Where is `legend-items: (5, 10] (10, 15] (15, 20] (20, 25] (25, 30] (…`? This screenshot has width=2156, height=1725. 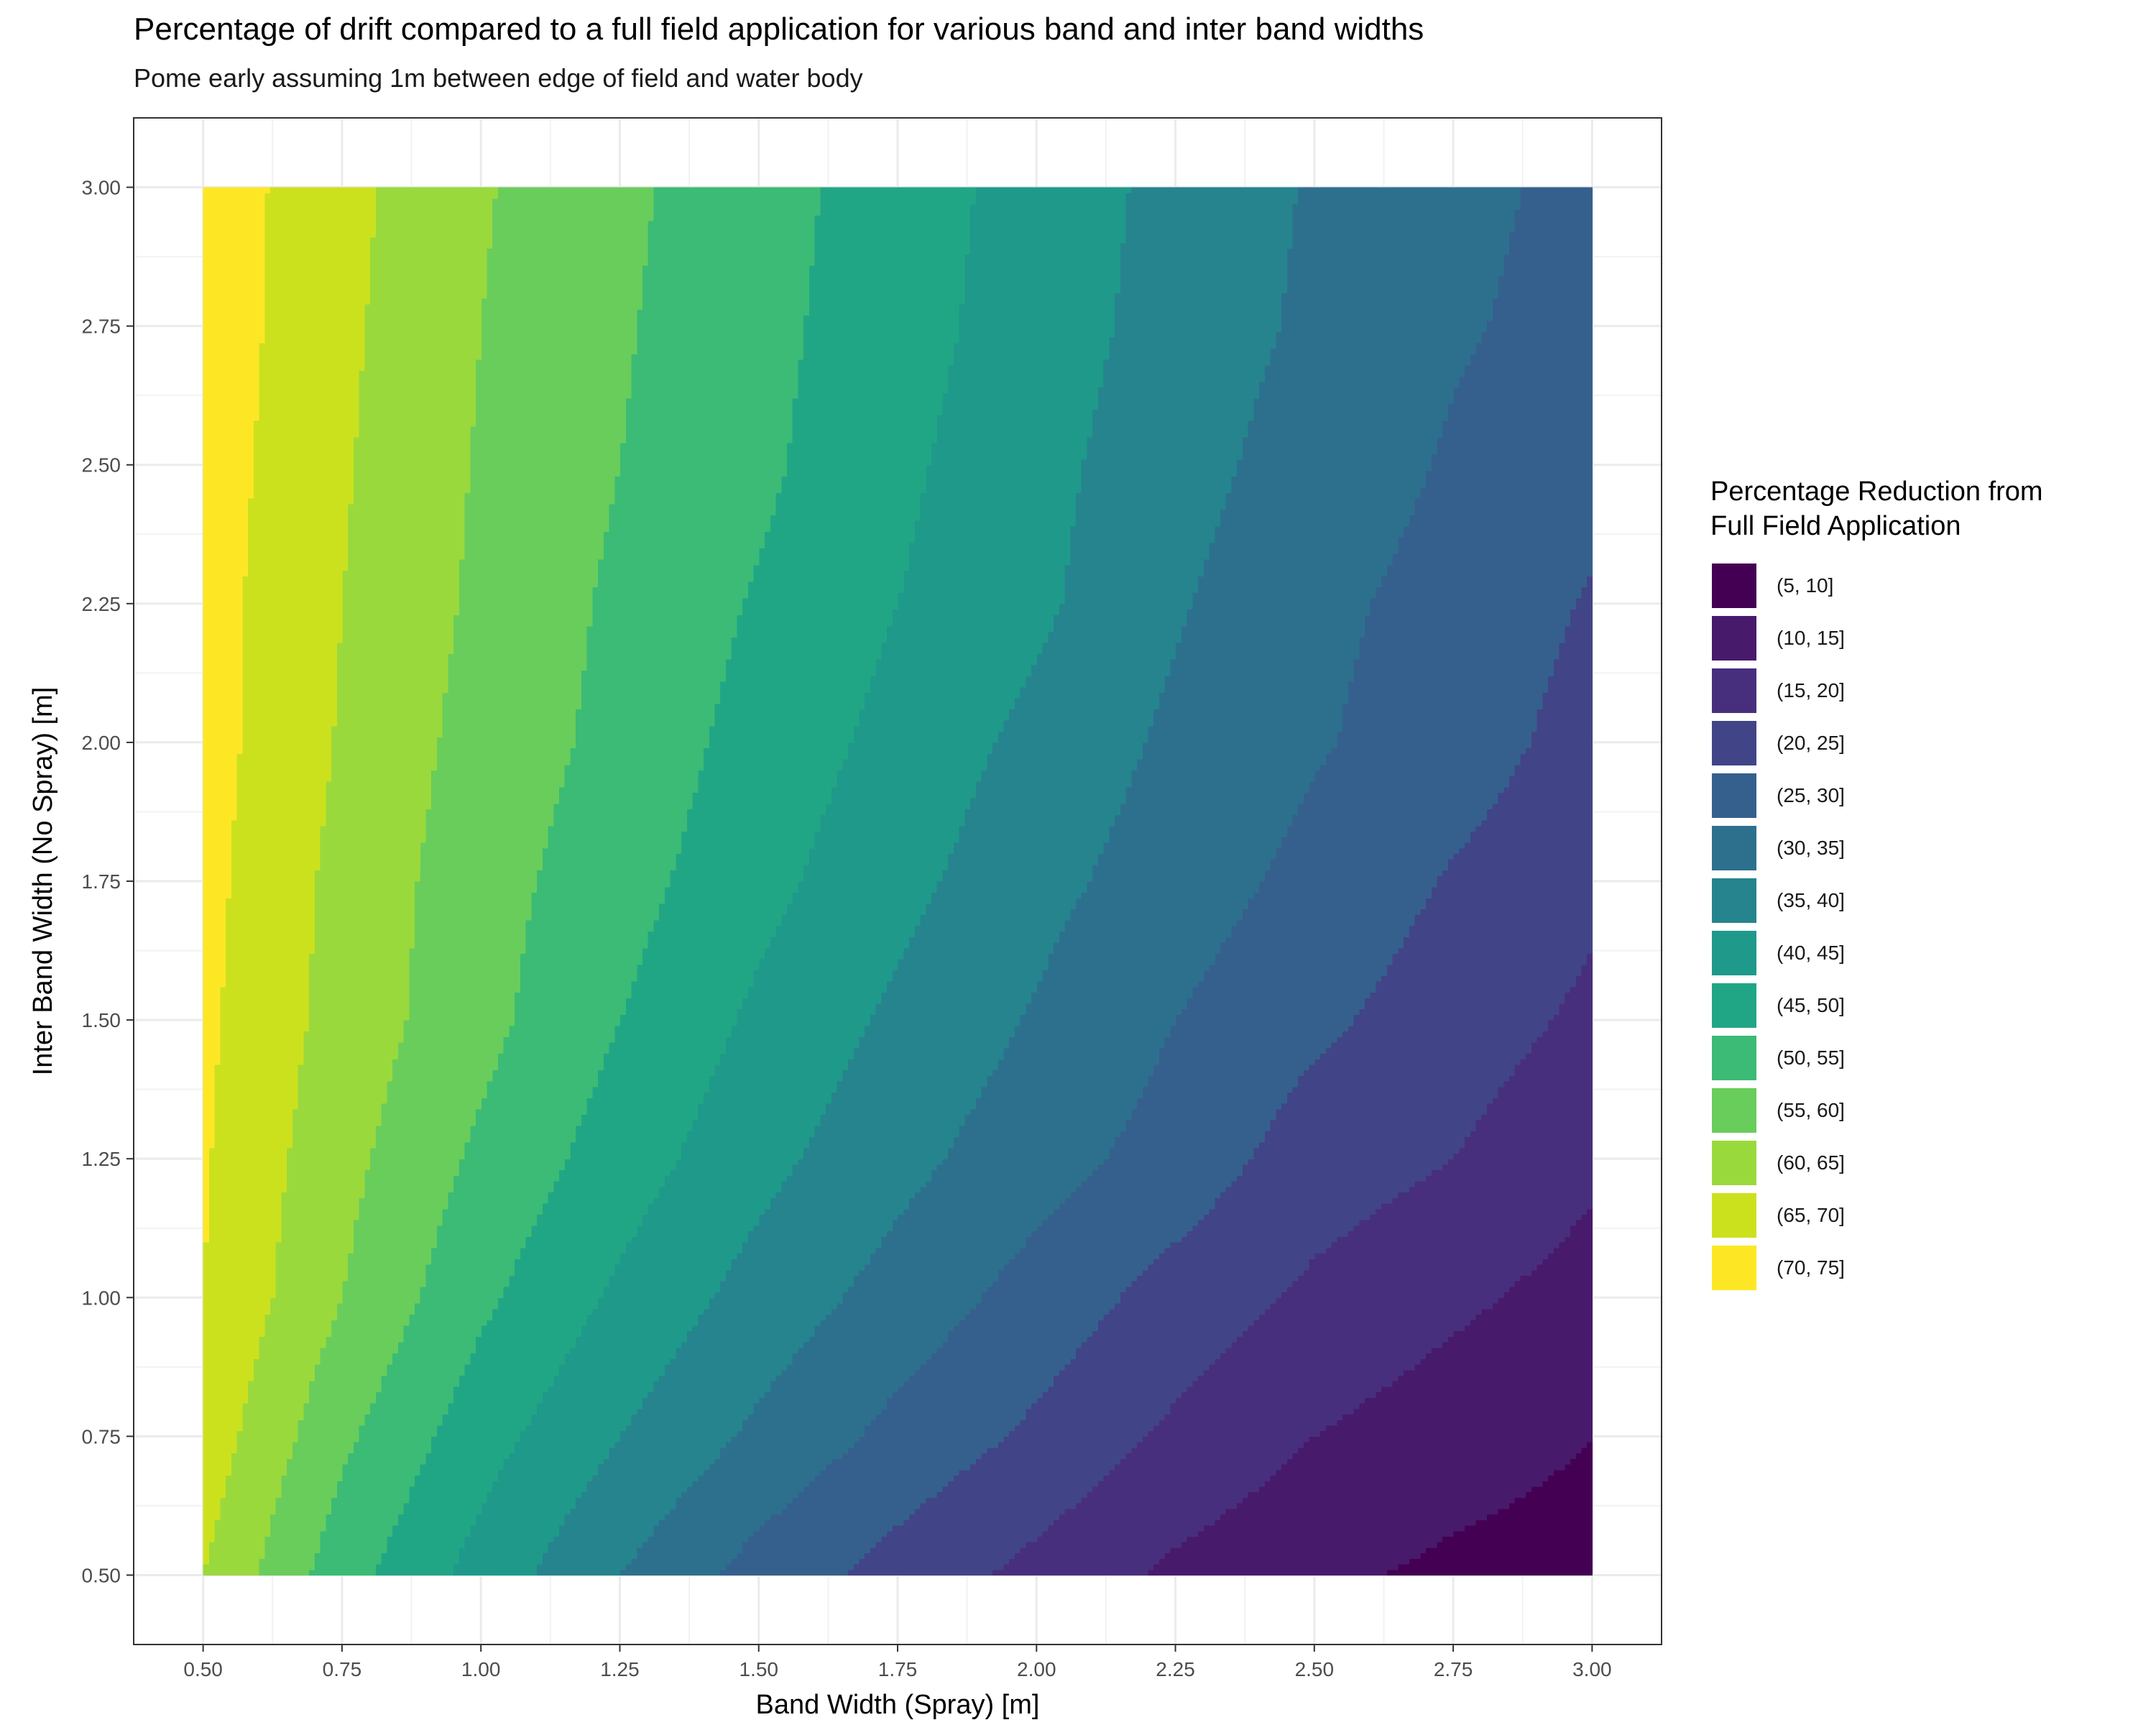
legend-items: (5, 10] (10, 15] (15, 20] (20, 25] (25, 30] (… is located at coordinates (1877, 926).